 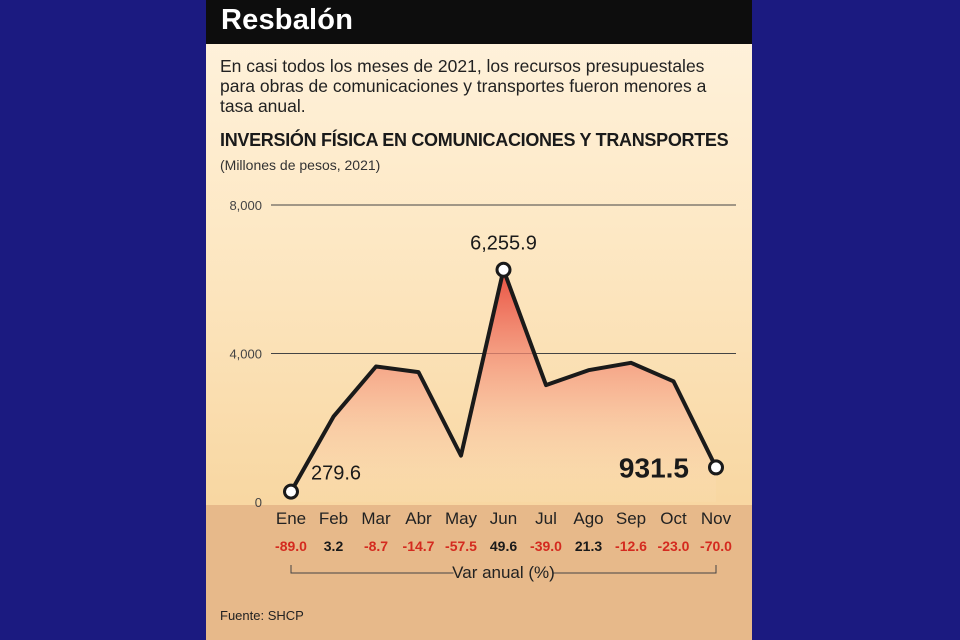 I want to click on header-bar: Resbalón, so click(x=479, y=22).